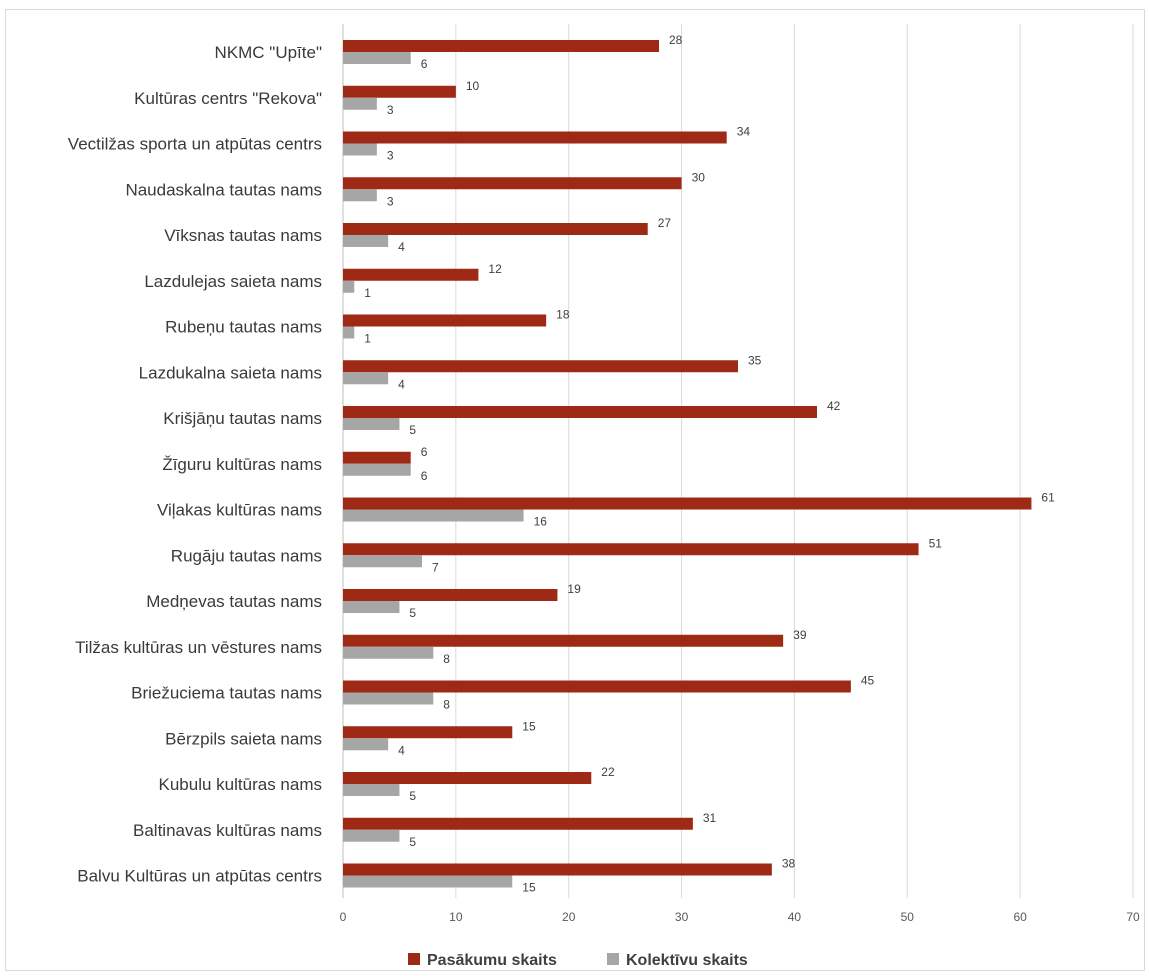 This screenshot has width=1149, height=976. I want to click on category-label: Lazdulejas saieta nams, so click(233, 281).